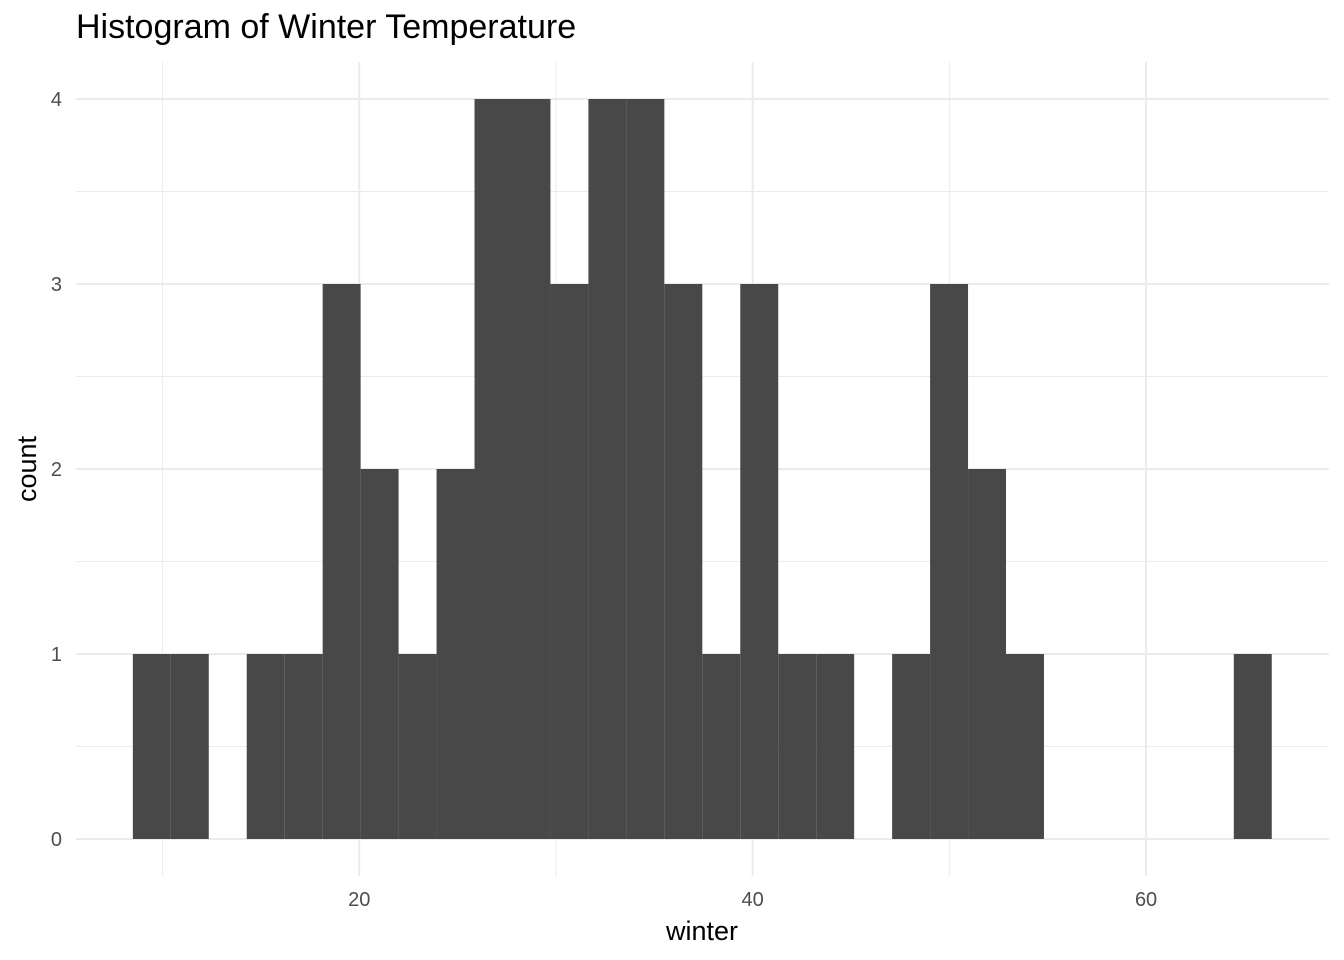 This screenshot has height=960, width=1344. Describe the element at coordinates (359, 900) in the screenshot. I see `x-tick-label: 20` at that location.